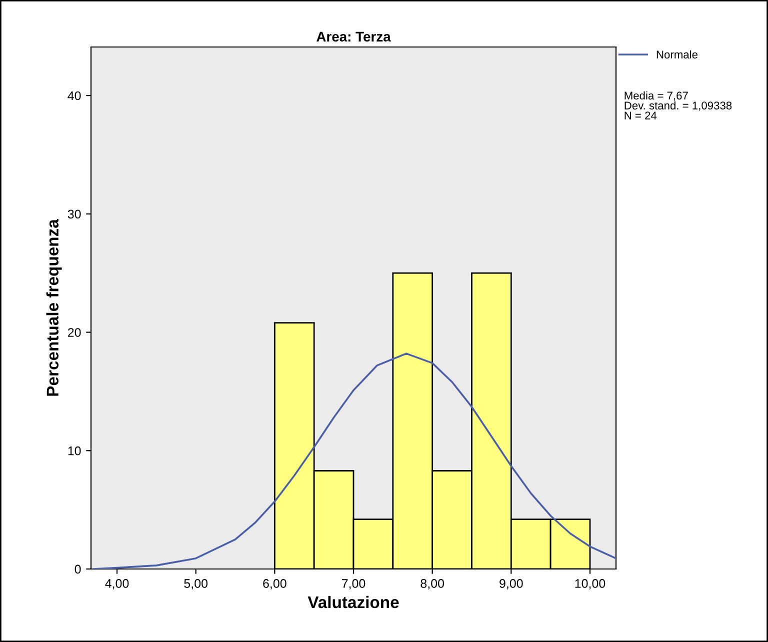  Describe the element at coordinates (74, 214) in the screenshot. I see `y-tick-label: 30` at that location.